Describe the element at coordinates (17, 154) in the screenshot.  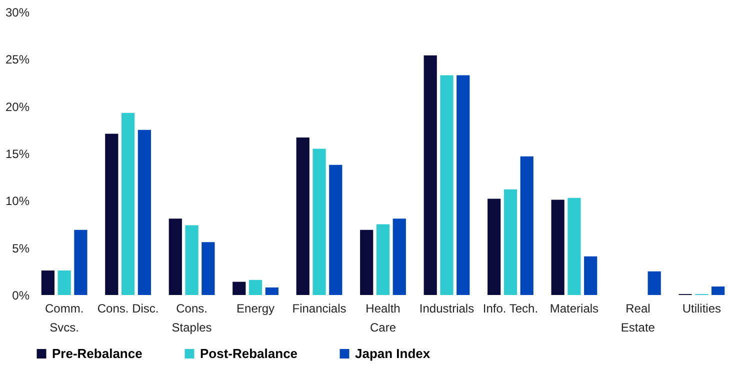
I see `y-tick-label: 15%` at that location.